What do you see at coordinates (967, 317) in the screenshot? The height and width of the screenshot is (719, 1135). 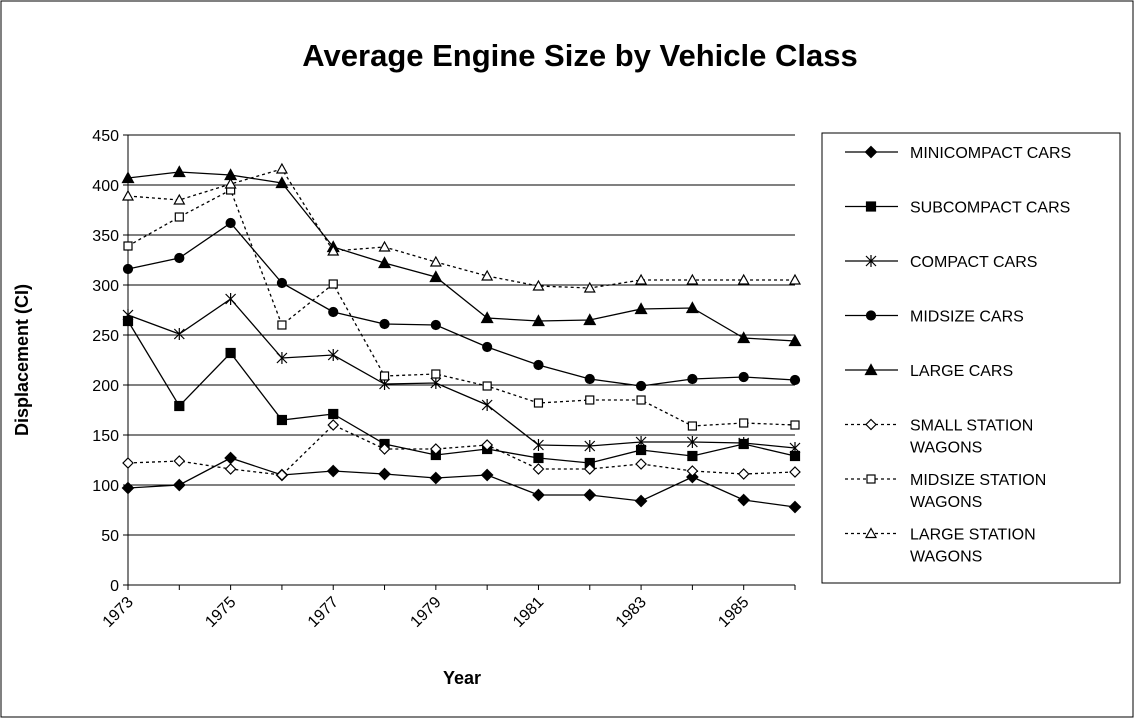 I see `legend-label: MIDSIZE CARS` at bounding box center [967, 317].